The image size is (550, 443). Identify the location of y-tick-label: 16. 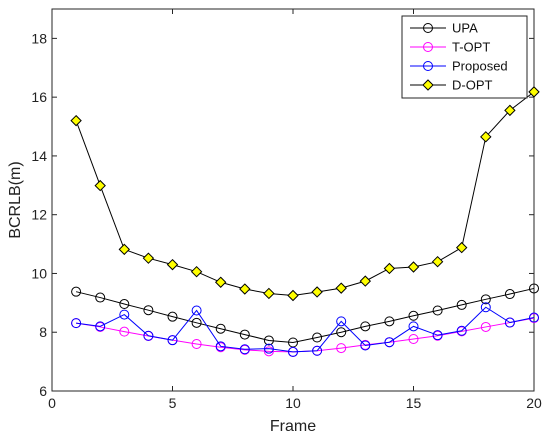
(39, 97).